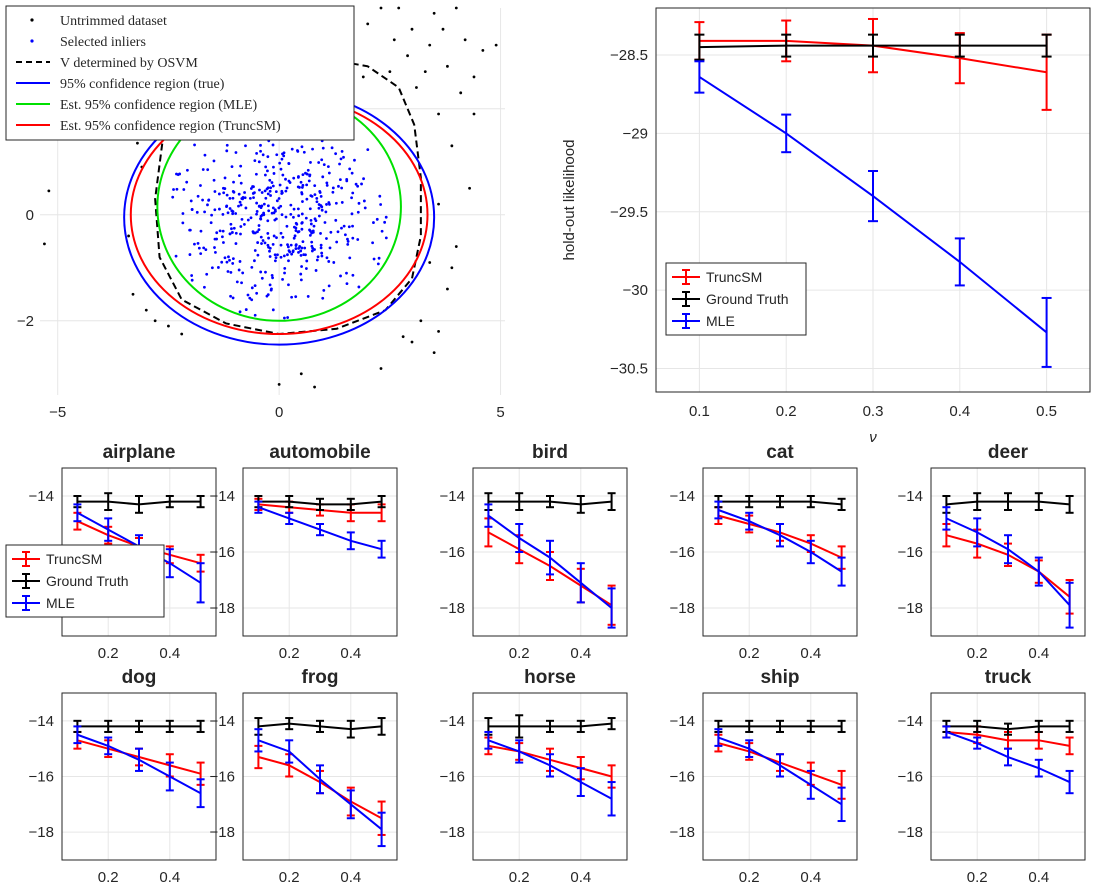 Image resolution: width=1103 pixels, height=886 pixels. What do you see at coordinates (550, 452) in the screenshot?
I see `panel-title: bird` at bounding box center [550, 452].